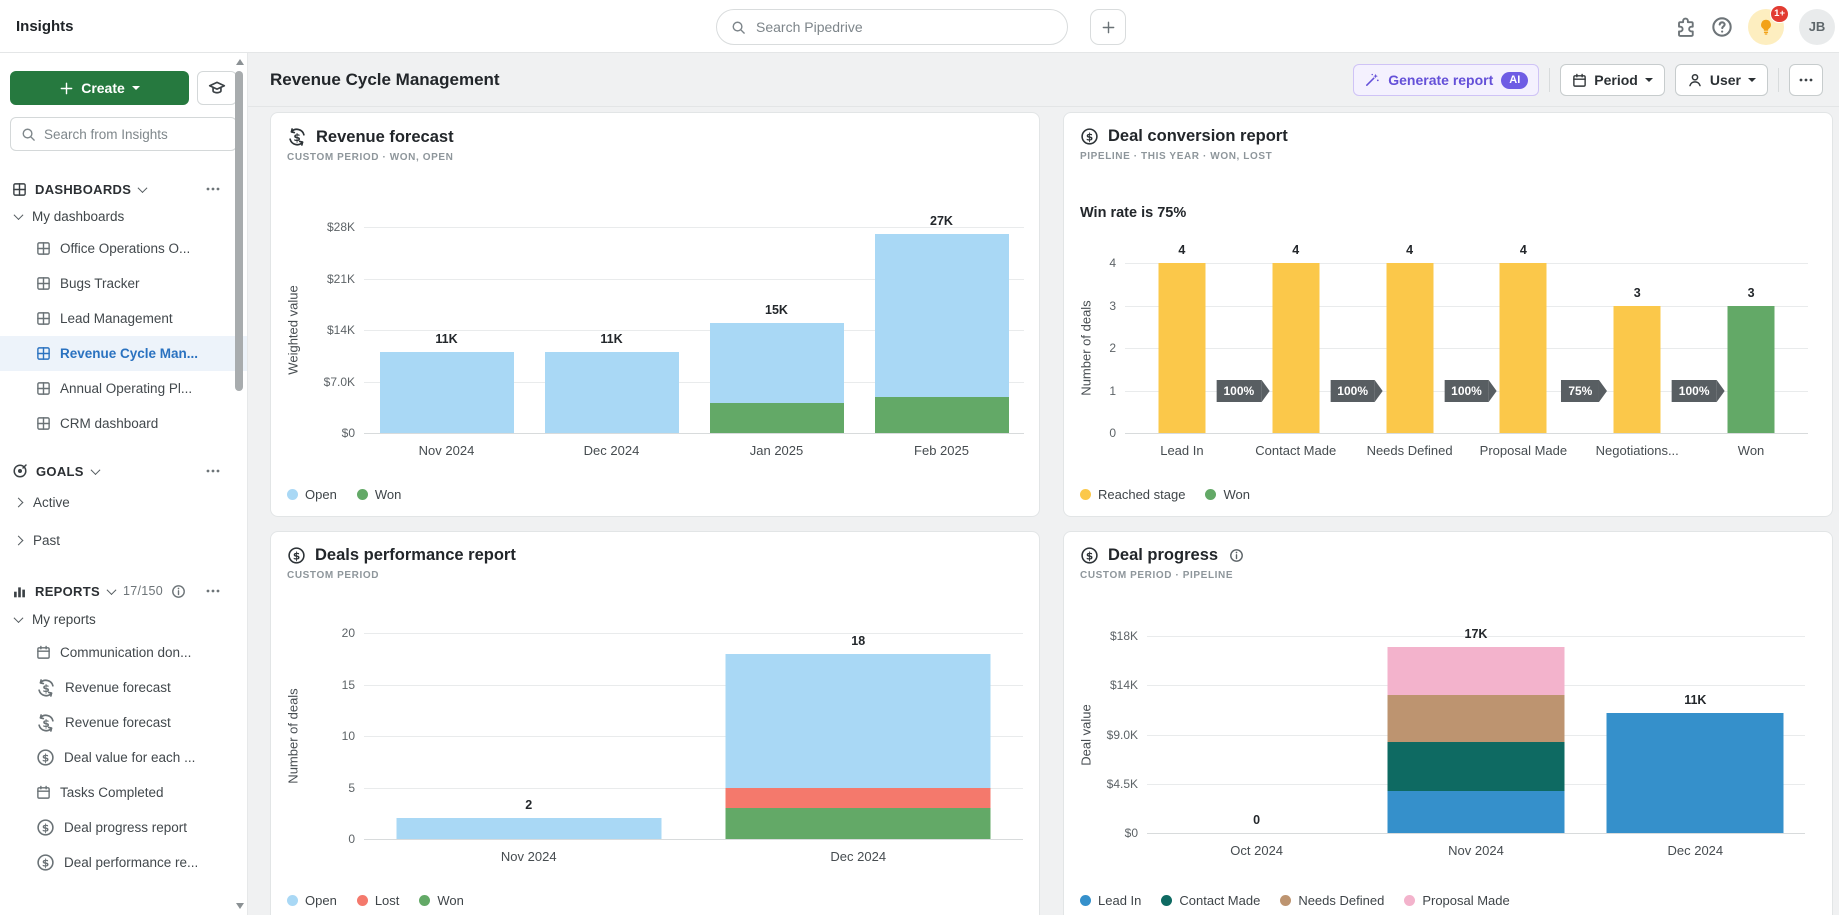 This screenshot has height=915, width=1839. I want to click on caret-down-icon, so click(135, 88).